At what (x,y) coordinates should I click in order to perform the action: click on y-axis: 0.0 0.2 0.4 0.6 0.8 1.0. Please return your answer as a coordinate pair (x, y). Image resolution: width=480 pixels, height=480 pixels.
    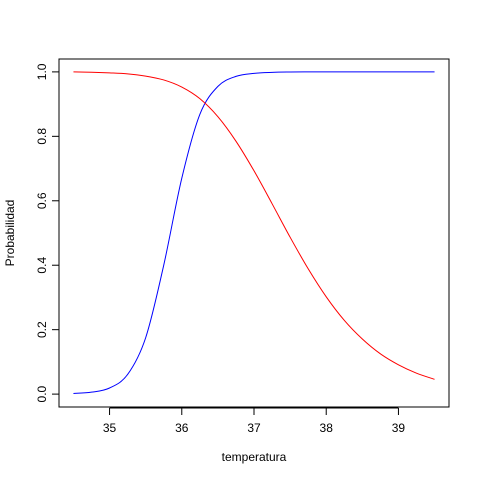
    Looking at the image, I should click on (47, 232).